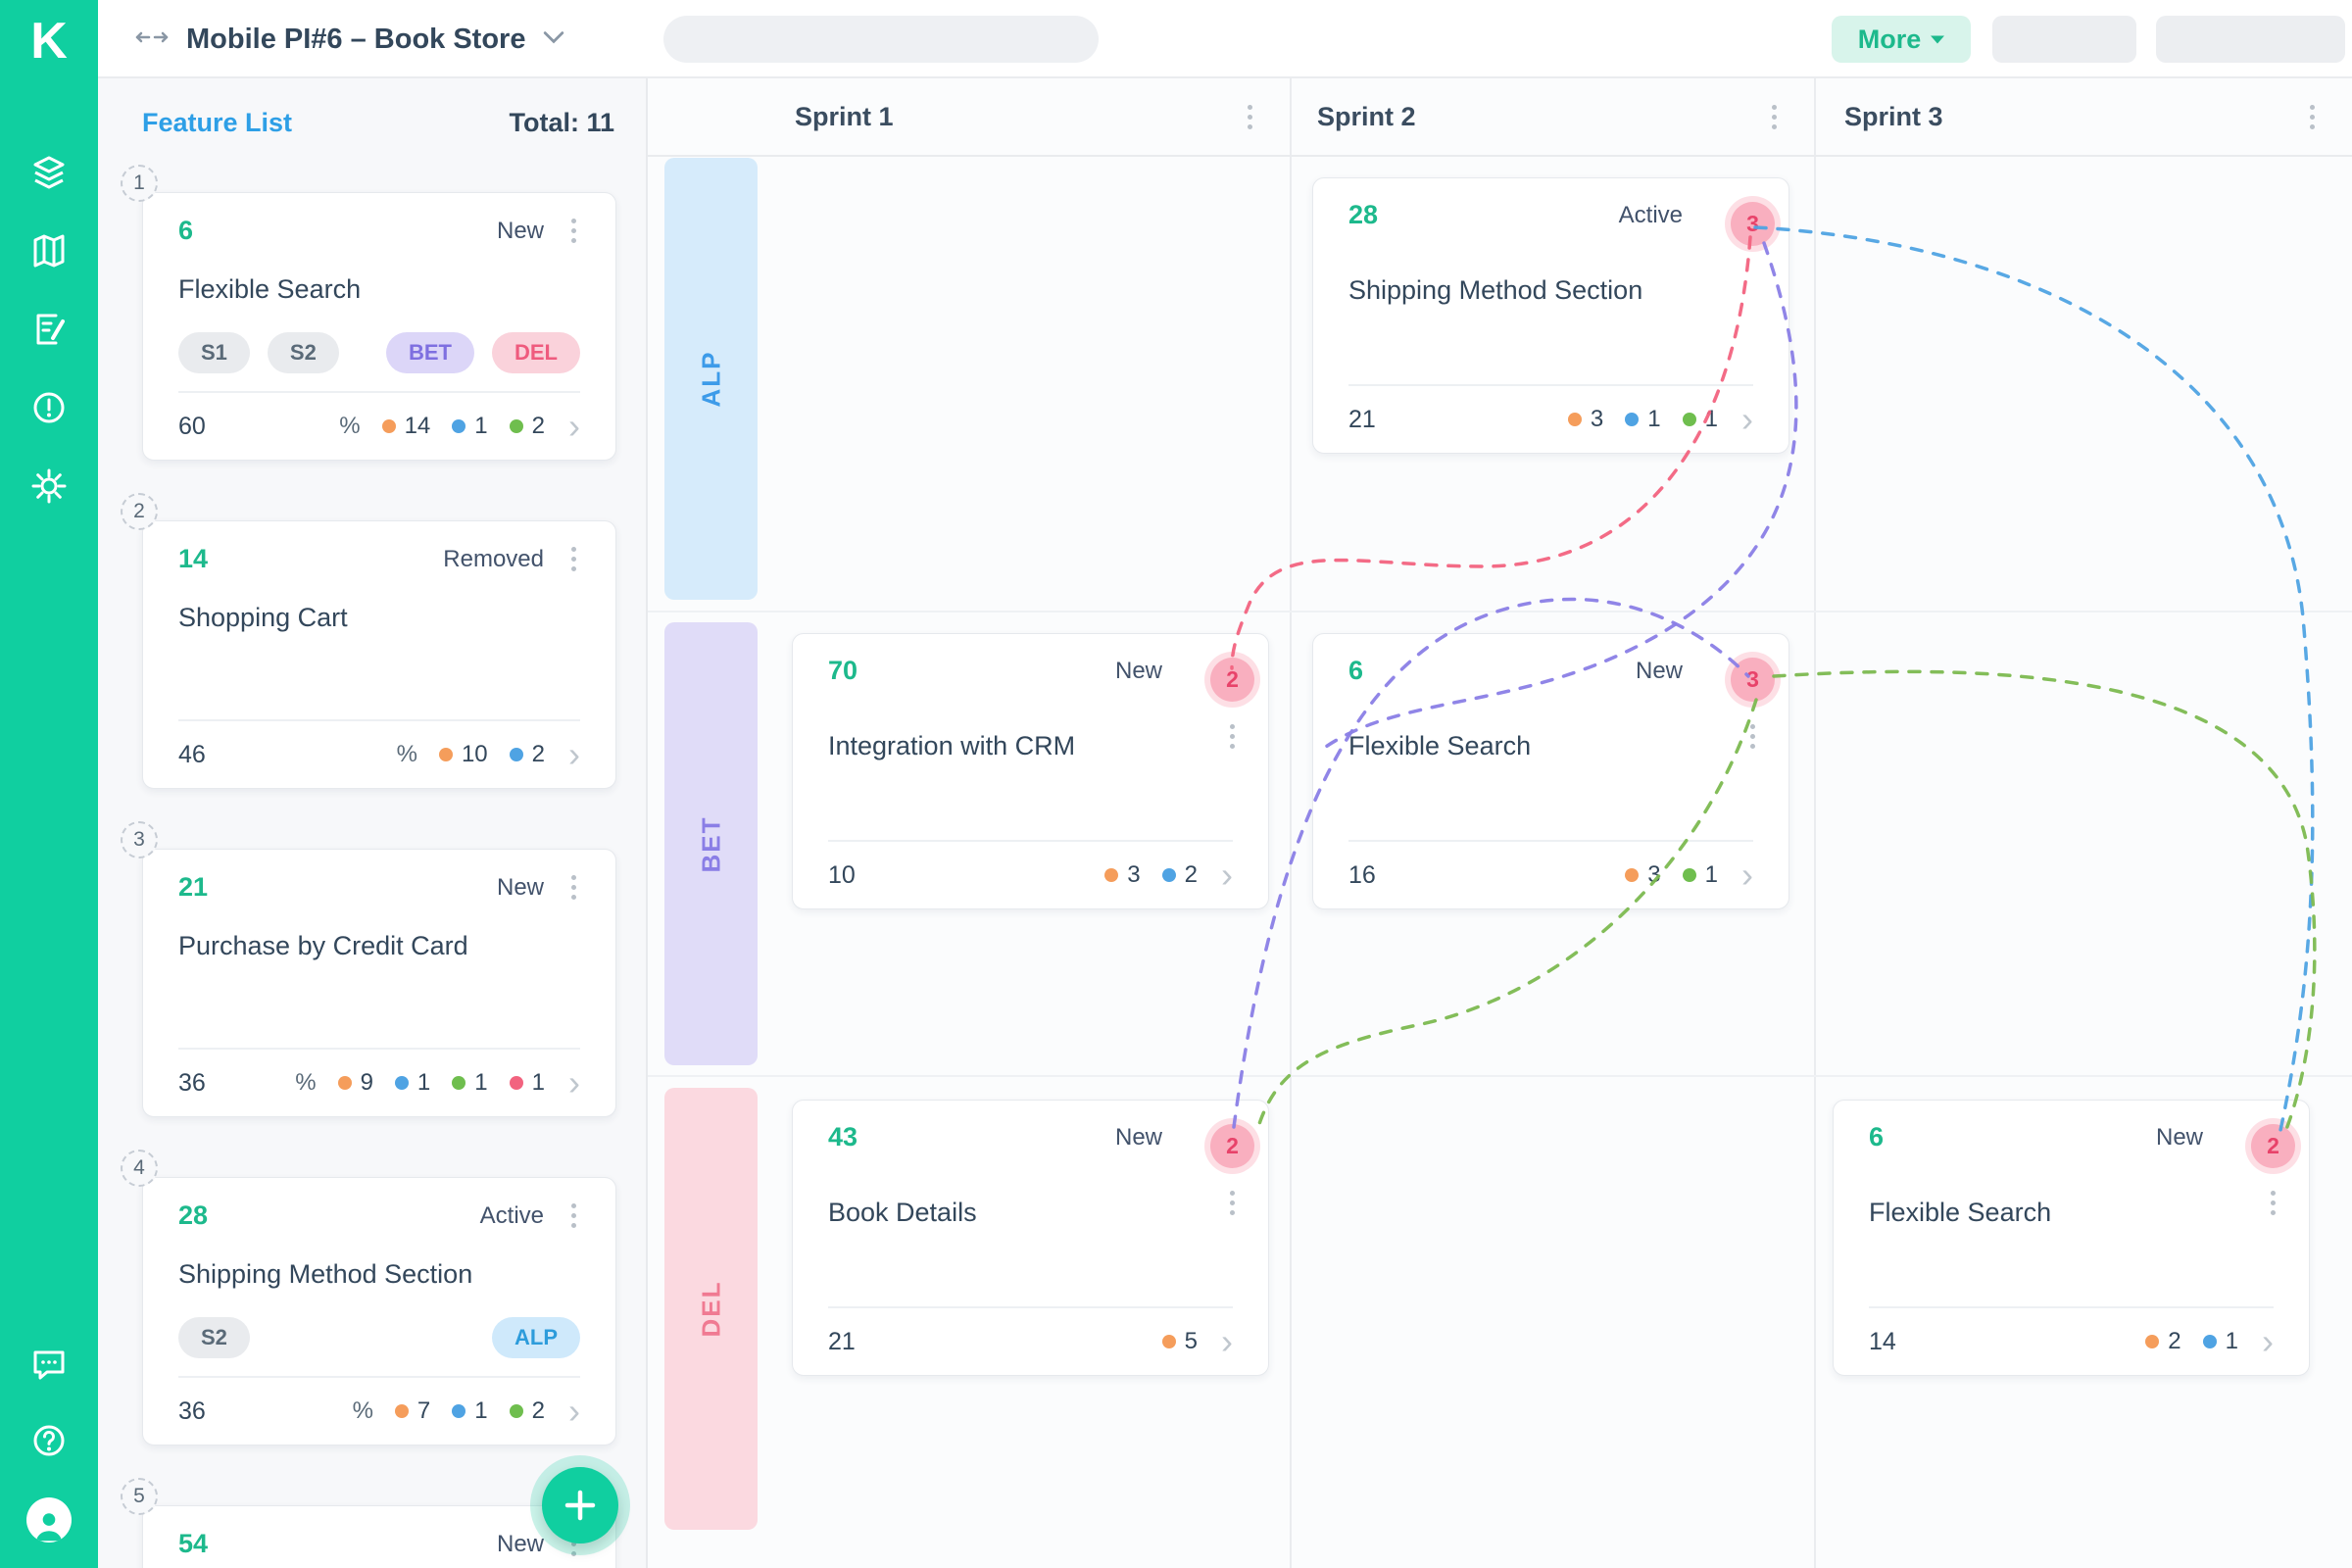 This screenshot has height=1568, width=2352. What do you see at coordinates (379, 654) in the screenshot?
I see `feature-card: 14 Removed Shopping Cart 46 % 10 2 ›` at bounding box center [379, 654].